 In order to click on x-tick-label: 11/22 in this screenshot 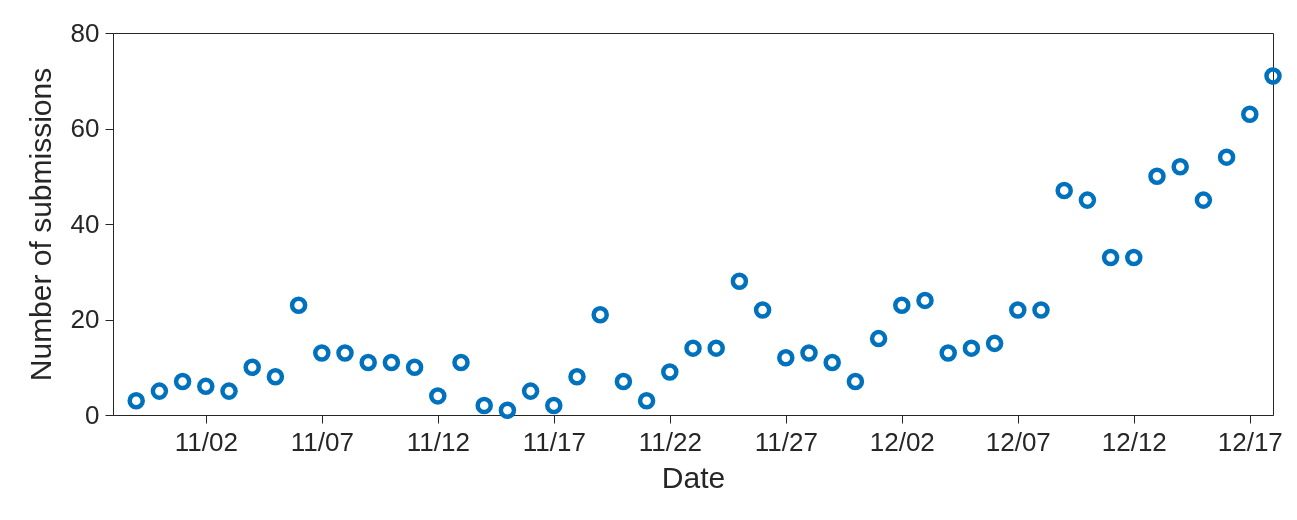, I will do `click(670, 441)`.